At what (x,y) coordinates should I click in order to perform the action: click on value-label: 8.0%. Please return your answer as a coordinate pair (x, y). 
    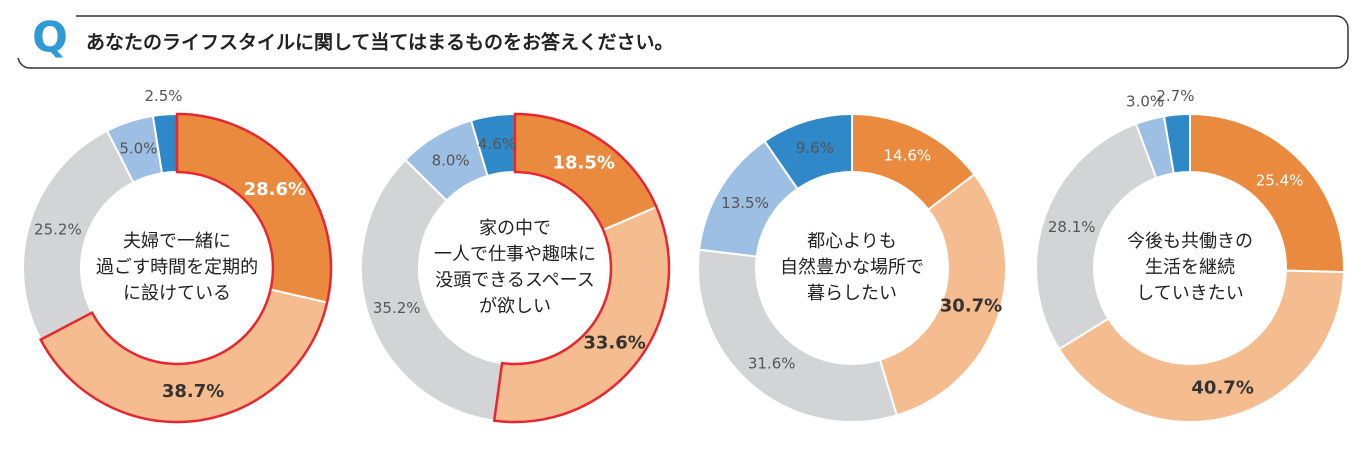
    Looking at the image, I should click on (451, 160).